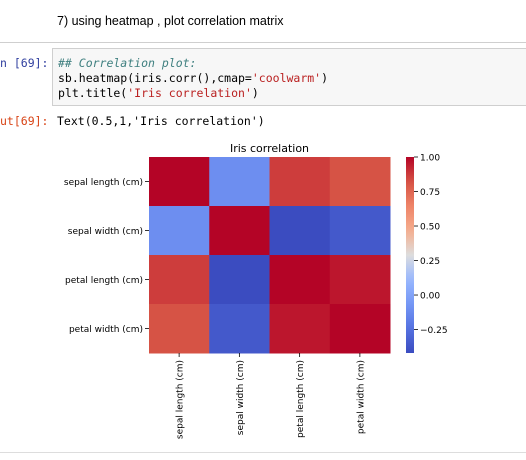 This screenshot has height=460, width=526. What do you see at coordinates (104, 281) in the screenshot?
I see `y-tick-label: petal length (cm)` at bounding box center [104, 281].